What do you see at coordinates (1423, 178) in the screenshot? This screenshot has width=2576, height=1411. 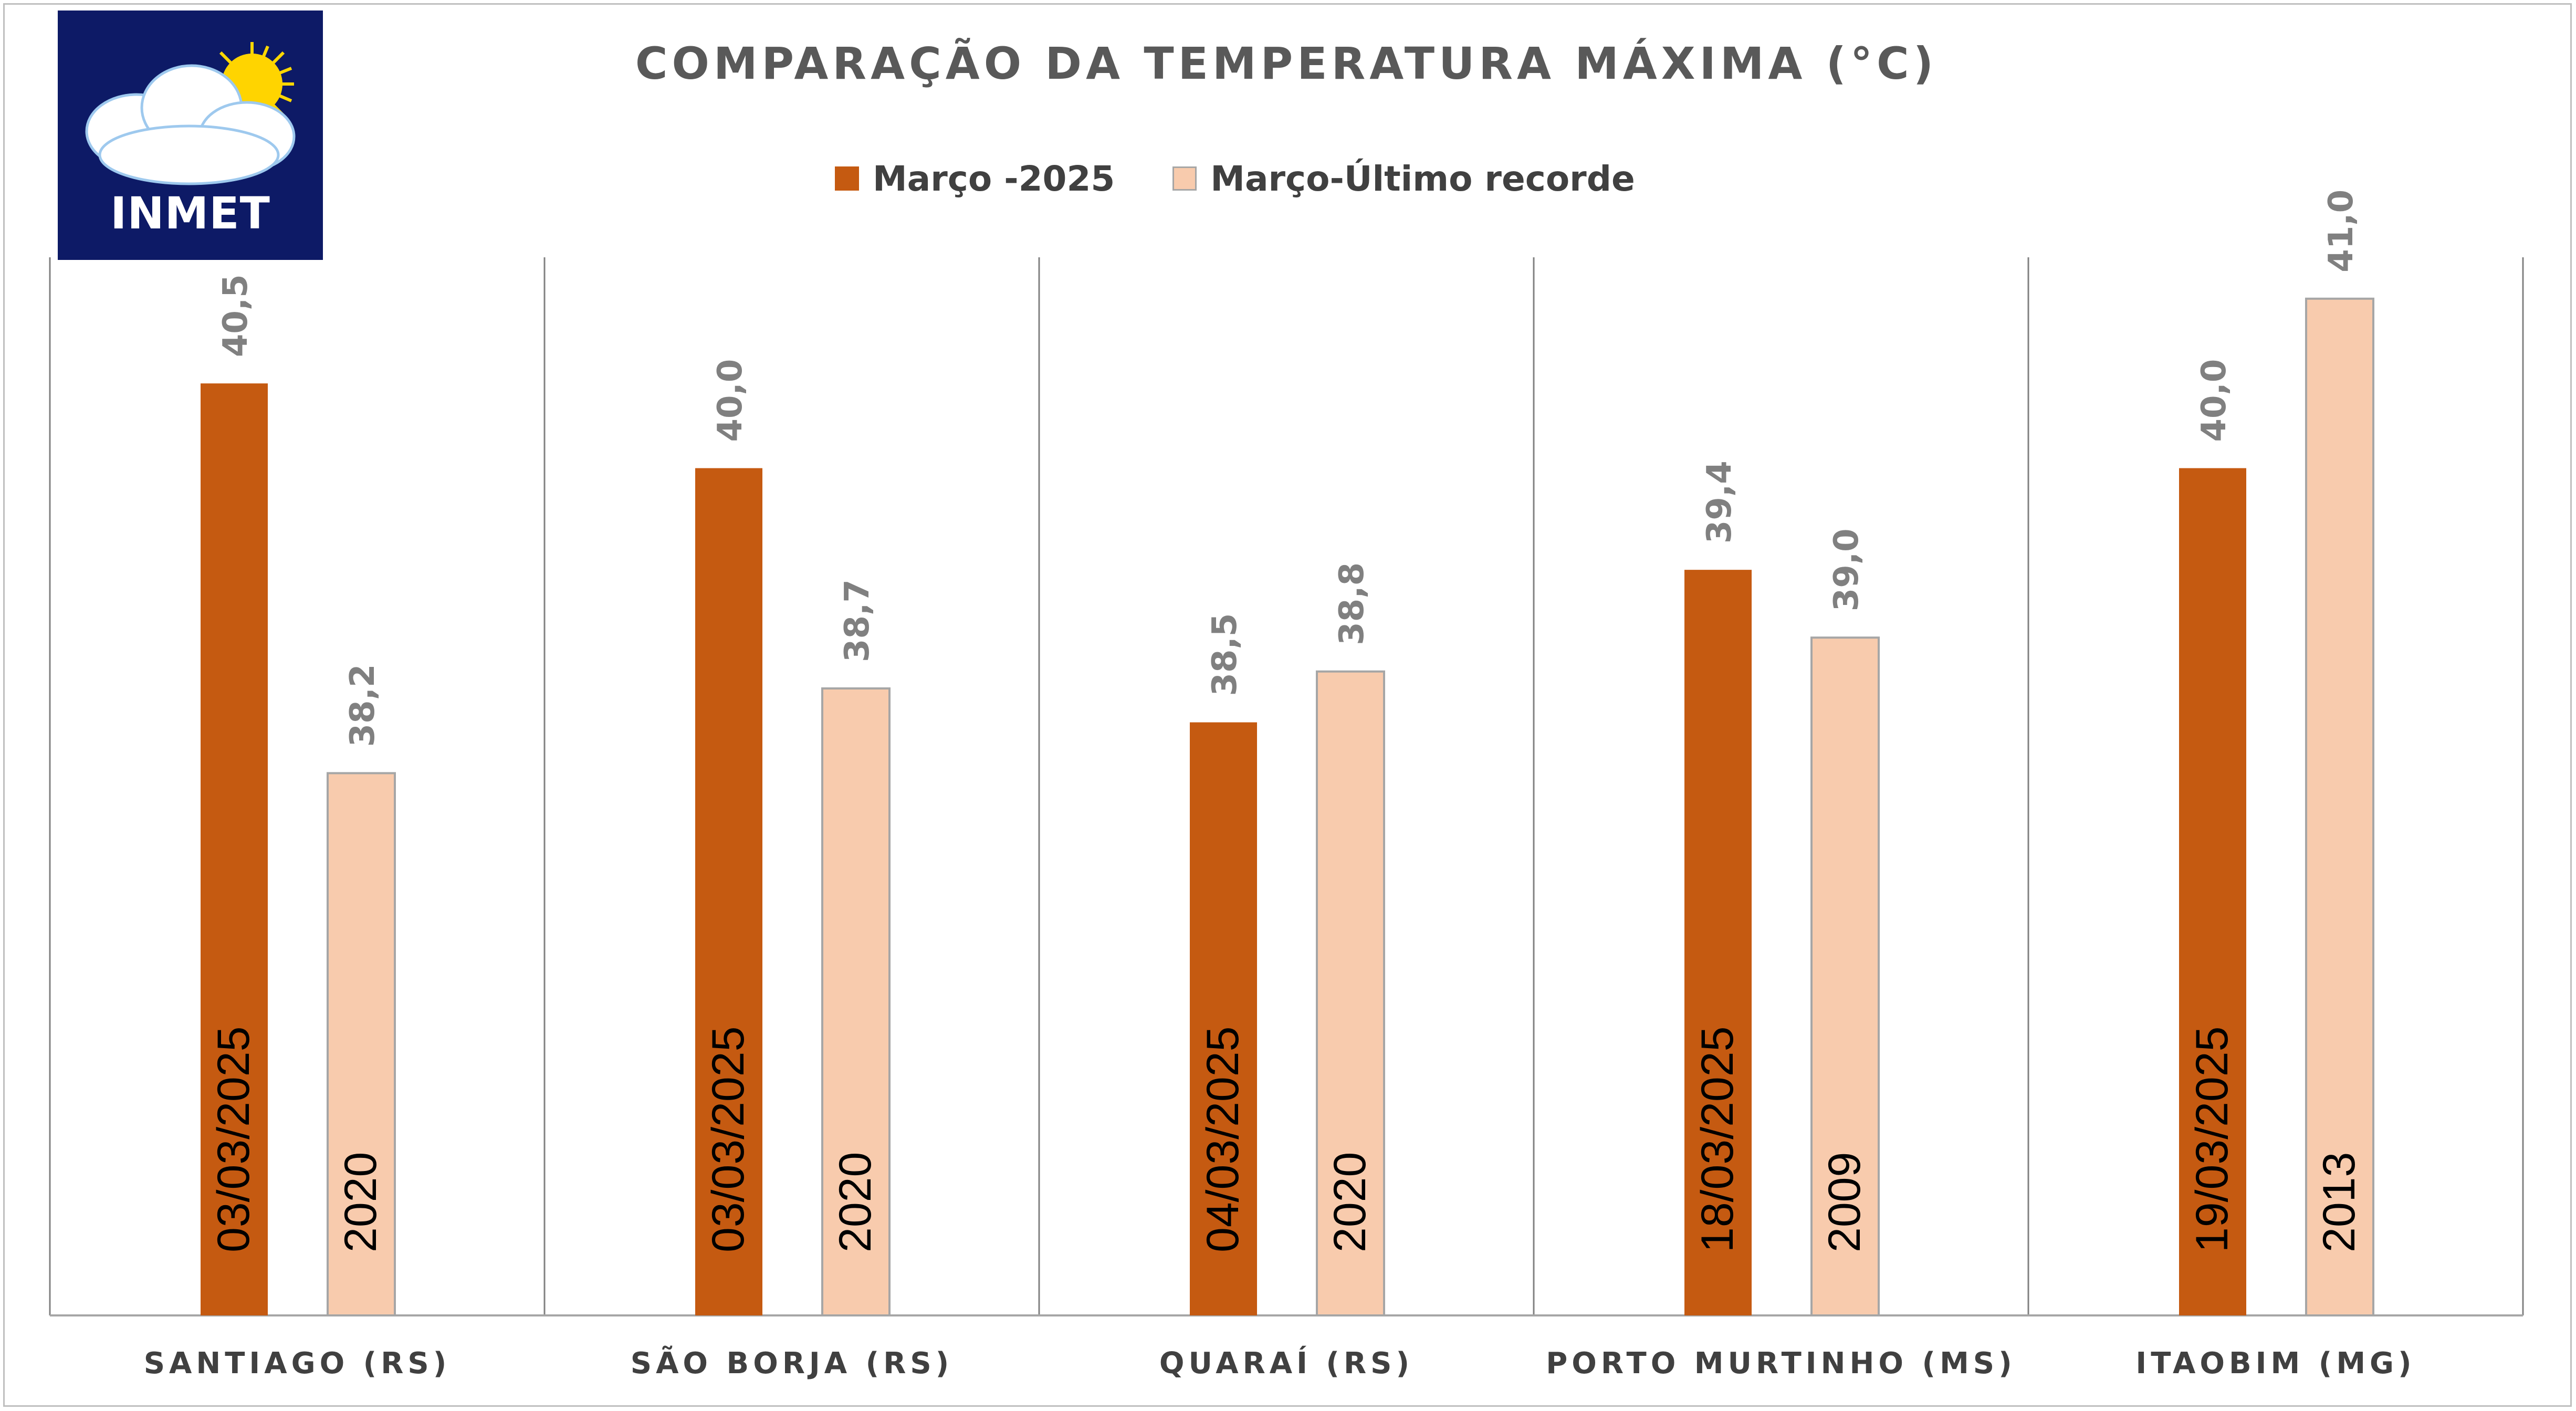 I see `legend-label-ultimo-recorde: Março-Último recorde` at bounding box center [1423, 178].